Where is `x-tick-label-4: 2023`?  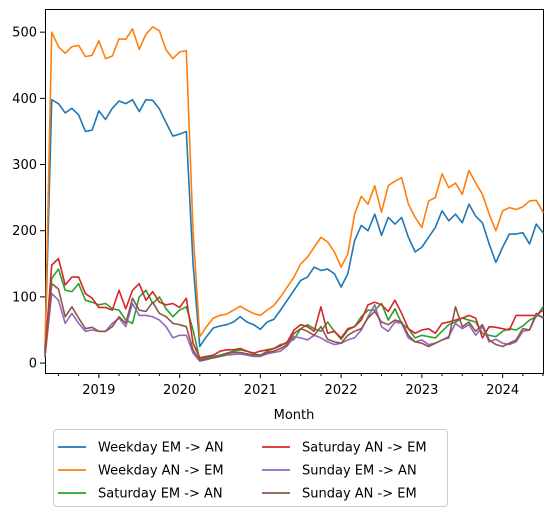
x-tick-label-4: 2023 is located at coordinates (421, 390).